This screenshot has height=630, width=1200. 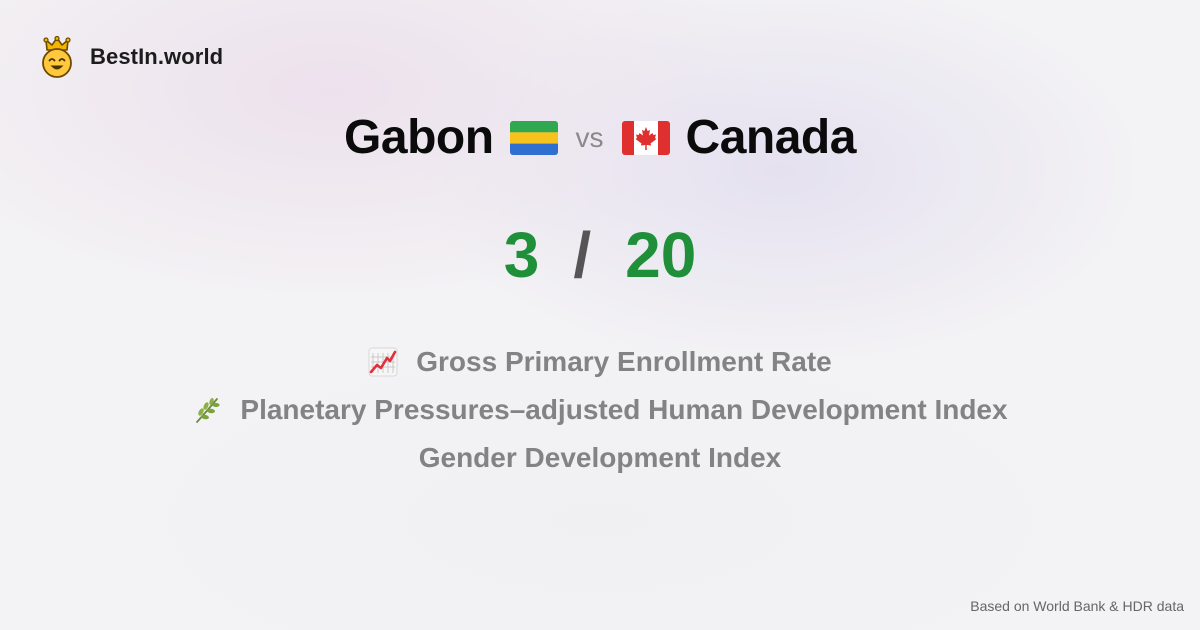 What do you see at coordinates (207, 410) in the screenshot?
I see `herb-icon` at bounding box center [207, 410].